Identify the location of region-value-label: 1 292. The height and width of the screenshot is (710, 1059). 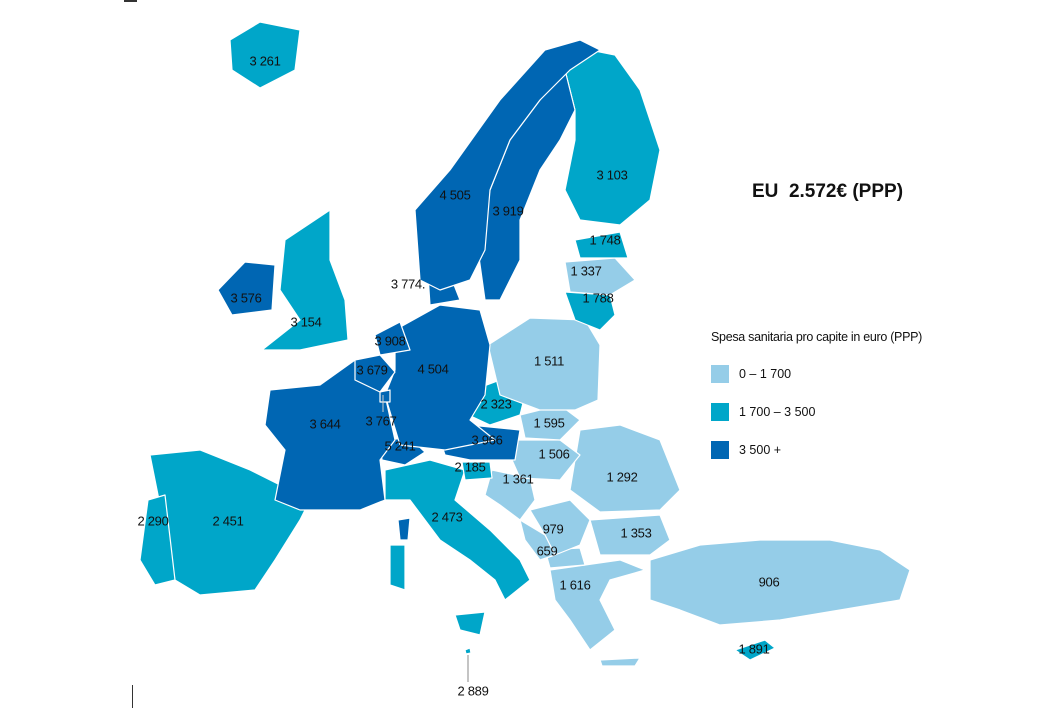
(621, 476).